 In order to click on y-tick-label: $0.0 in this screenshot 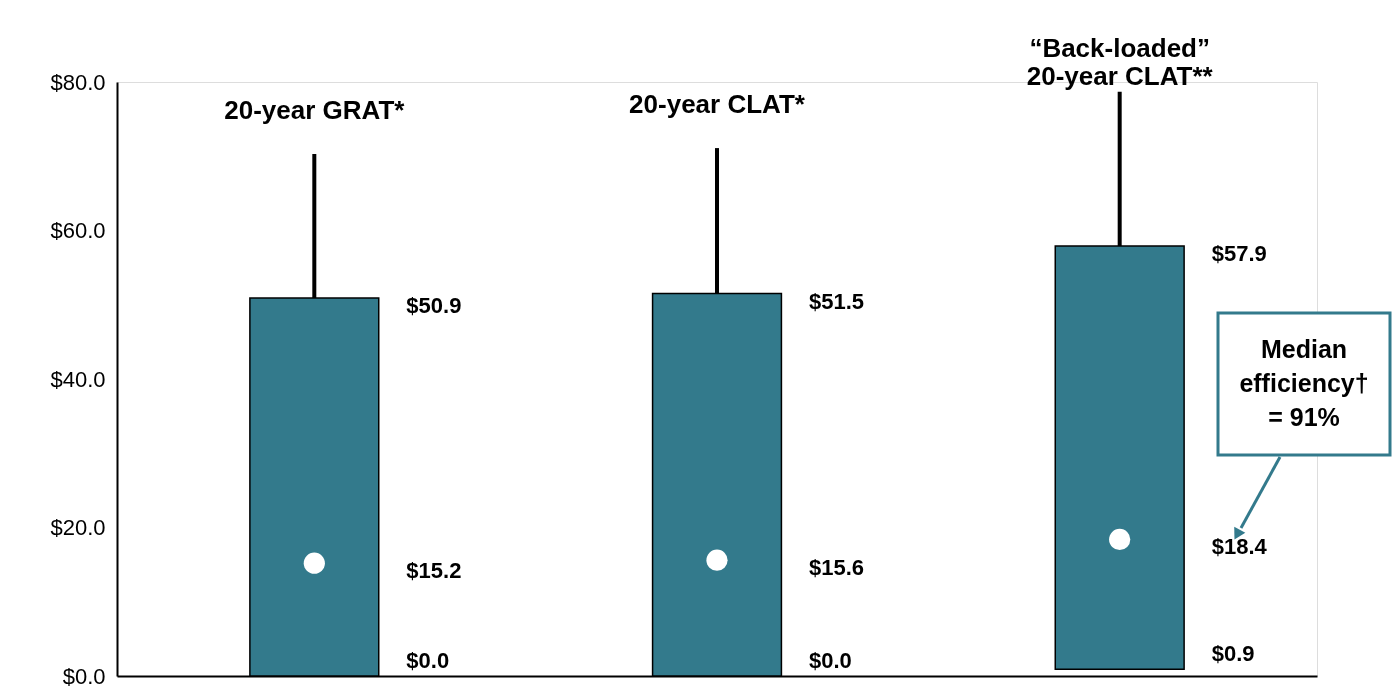, I will do `click(84, 676)`.